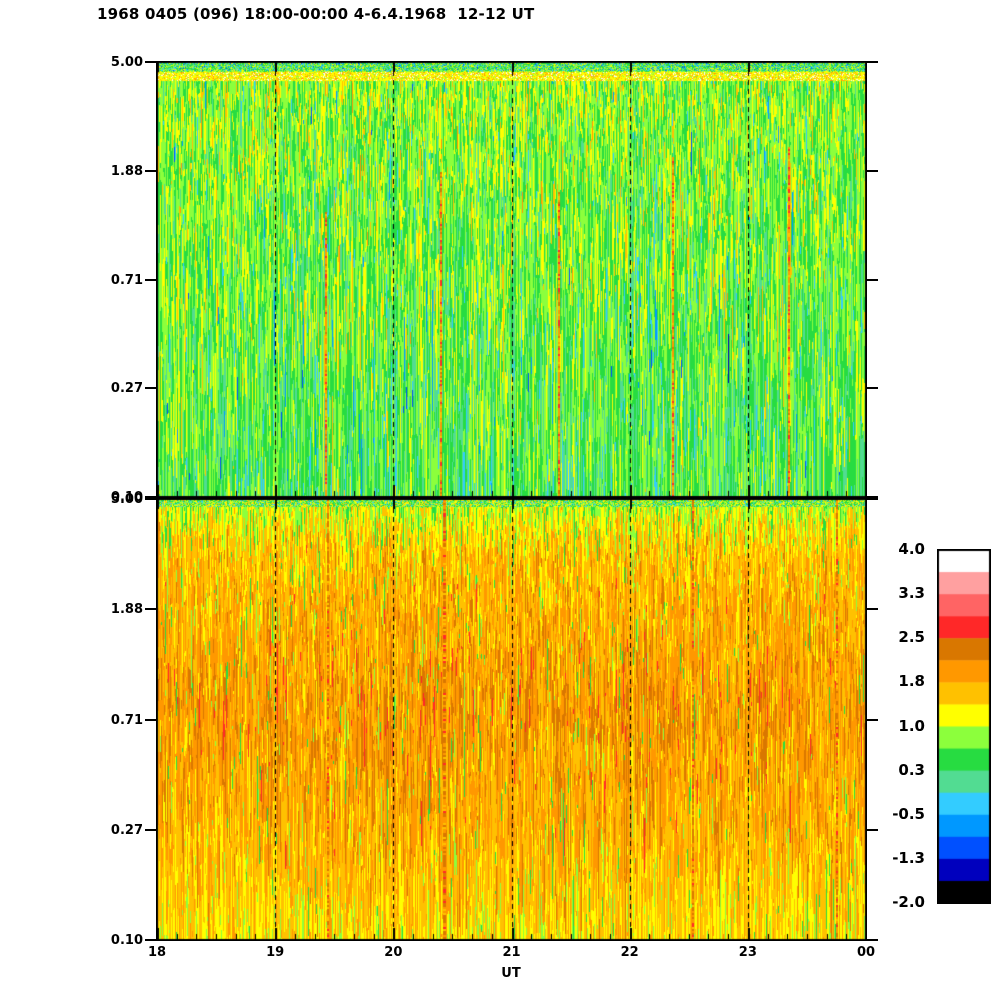 Image resolution: width=1000 pixels, height=1000 pixels. What do you see at coordinates (629, 952) in the screenshot?
I see `x-tick-label: 22` at bounding box center [629, 952].